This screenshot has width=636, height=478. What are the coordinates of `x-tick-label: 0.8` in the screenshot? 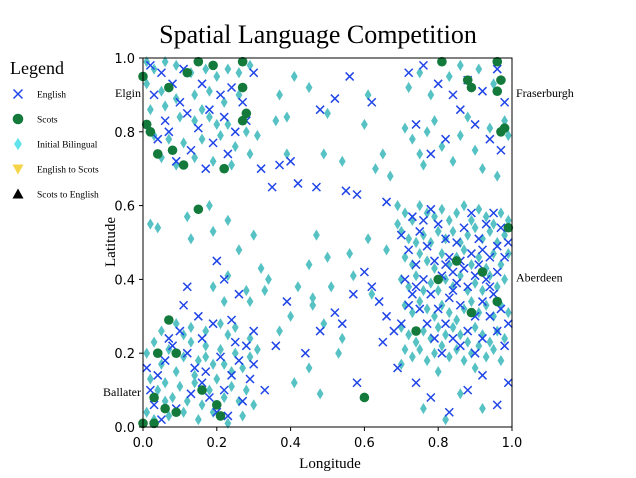 It's located at (438, 443).